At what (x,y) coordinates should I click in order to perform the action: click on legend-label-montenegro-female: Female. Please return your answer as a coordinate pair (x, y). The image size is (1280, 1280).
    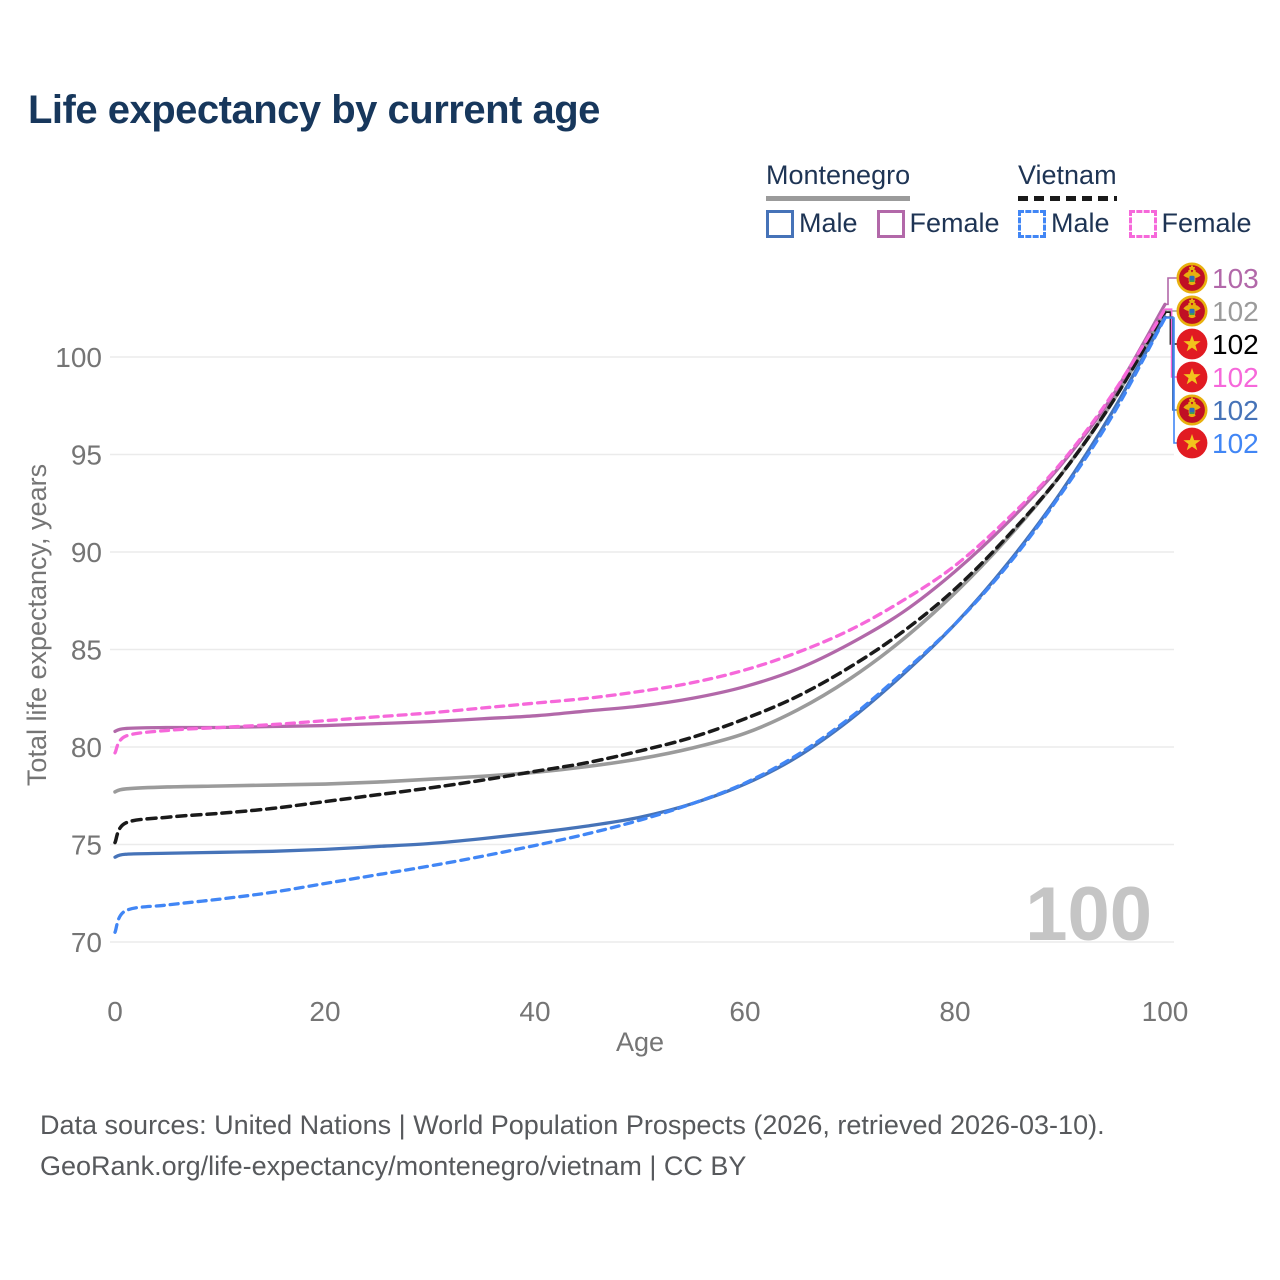
    Looking at the image, I should click on (954, 223).